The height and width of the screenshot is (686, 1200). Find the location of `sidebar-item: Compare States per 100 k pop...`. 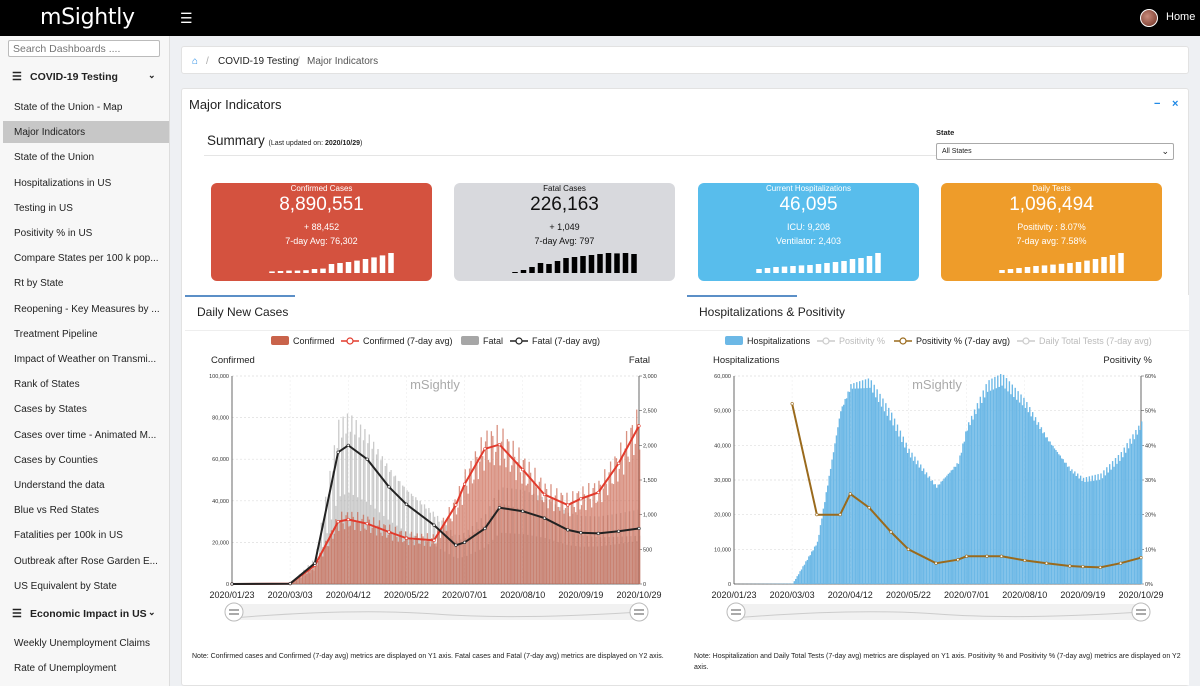

sidebar-item: Compare States per 100 k pop... is located at coordinates (86, 259).